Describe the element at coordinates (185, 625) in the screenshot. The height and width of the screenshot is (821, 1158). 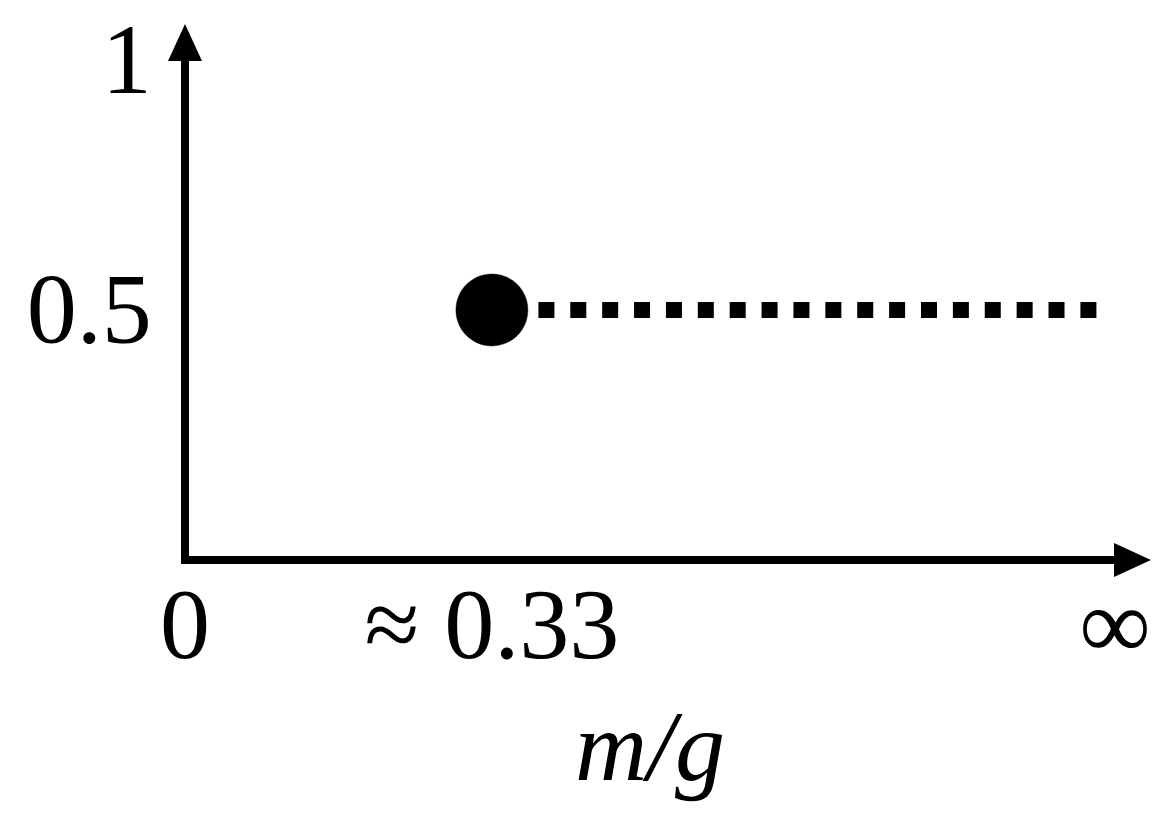
I see `x-tick-label: 0` at that location.